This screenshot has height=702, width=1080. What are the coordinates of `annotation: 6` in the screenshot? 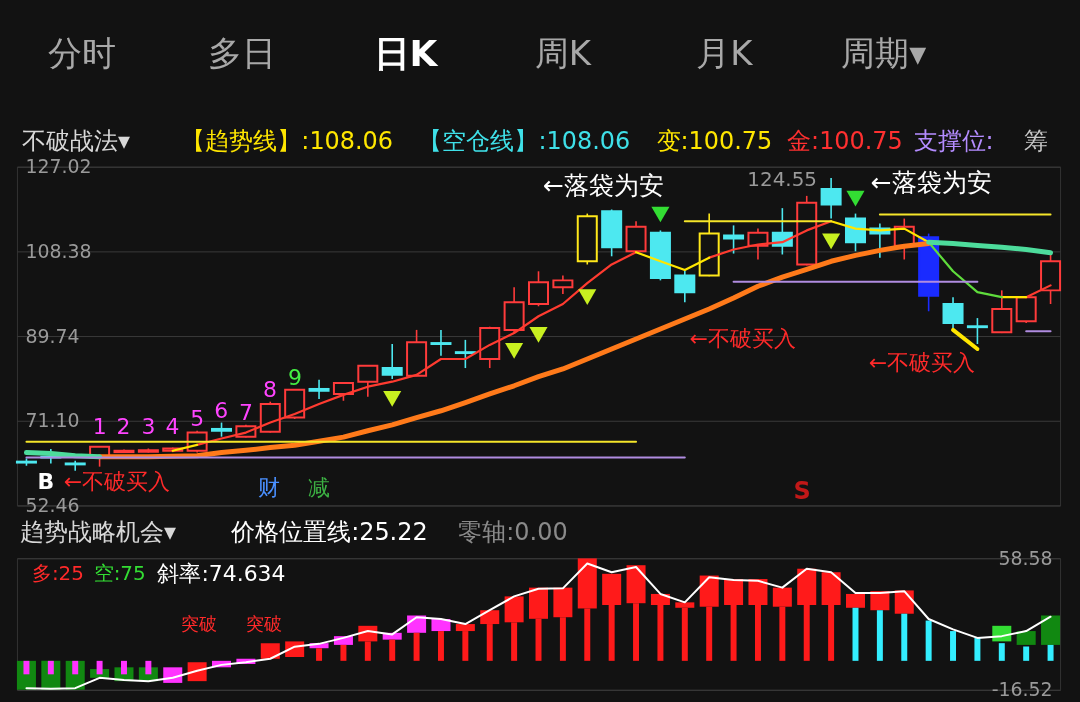 It's located at (221, 410).